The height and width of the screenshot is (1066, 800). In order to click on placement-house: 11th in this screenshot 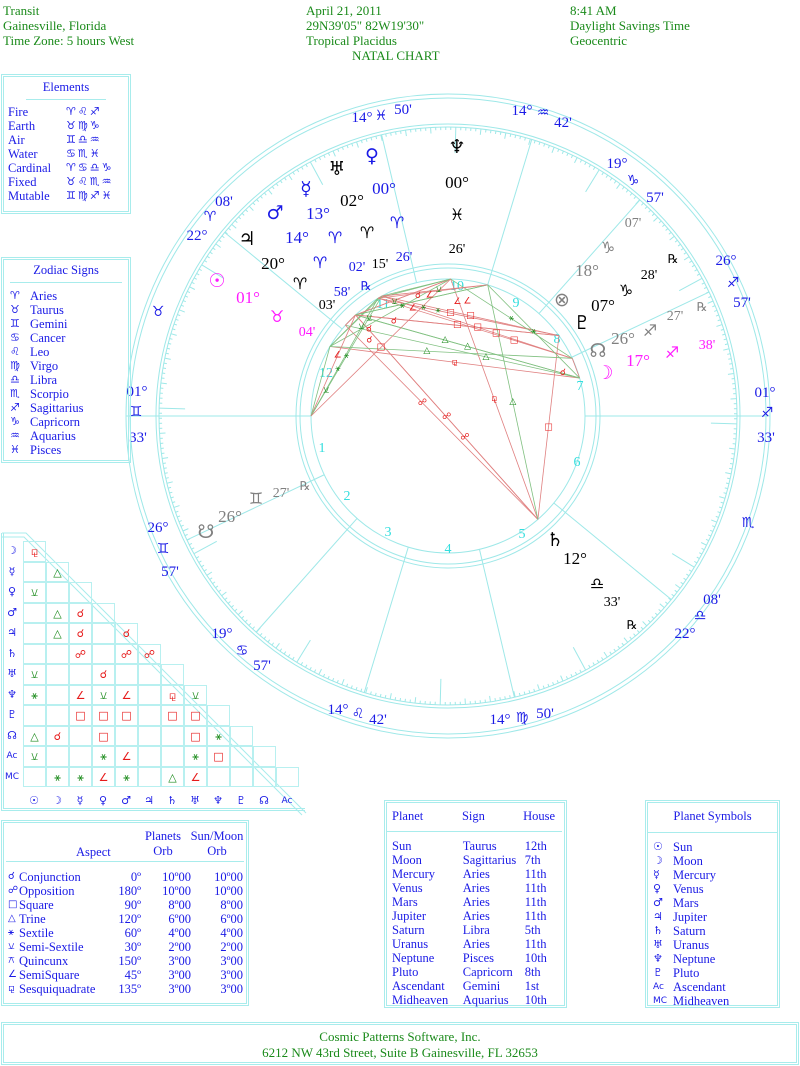, I will do `click(535, 916)`.